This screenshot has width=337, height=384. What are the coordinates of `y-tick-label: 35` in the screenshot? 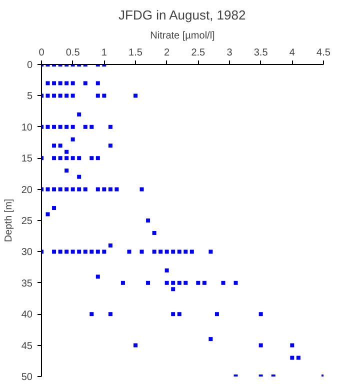 It's located at (27, 284).